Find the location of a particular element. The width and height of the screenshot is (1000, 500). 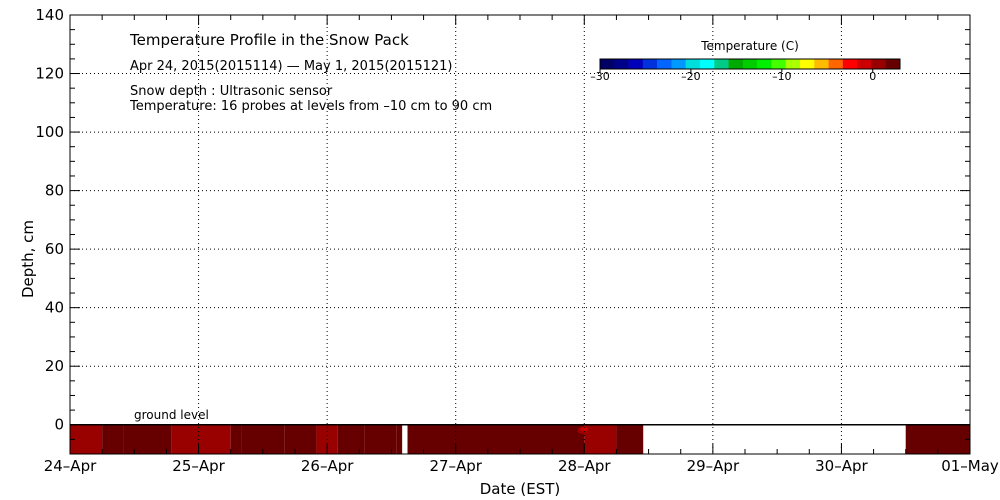

colorbar-tick-label: 0 is located at coordinates (872, 76).